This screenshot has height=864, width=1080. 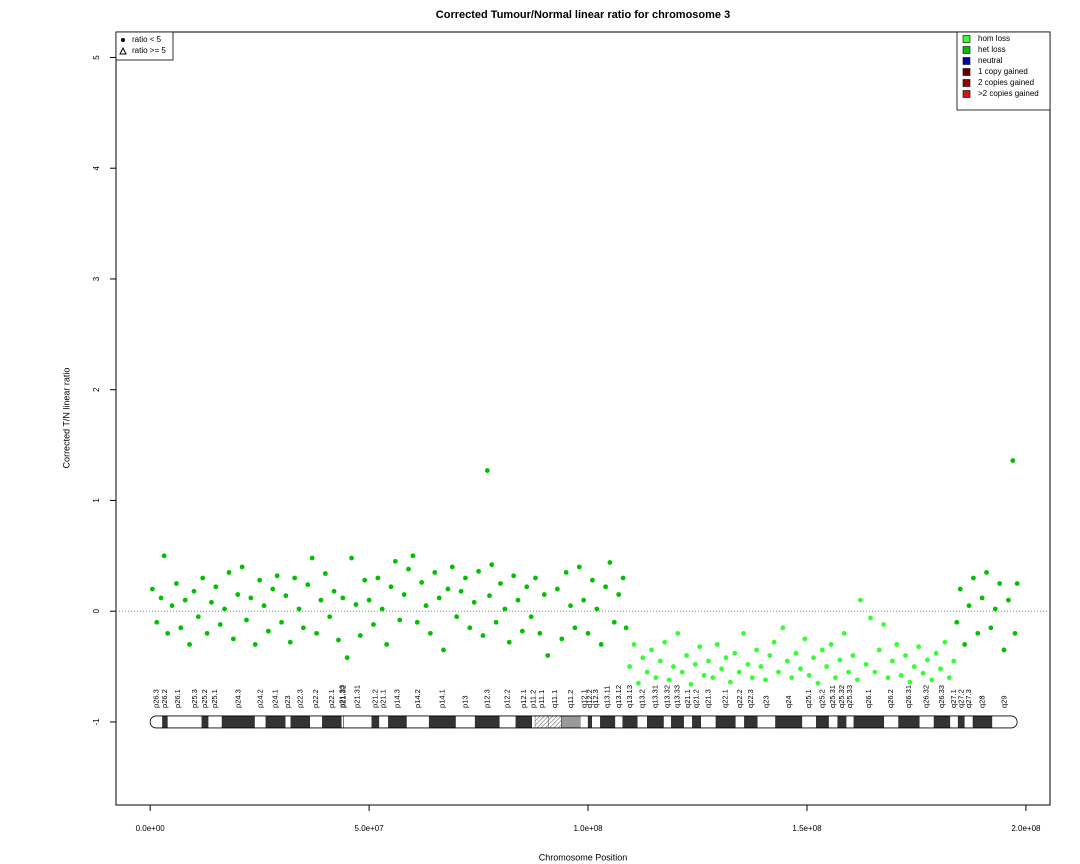 What do you see at coordinates (96, 278) in the screenshot?
I see `y-tick-label: 3` at bounding box center [96, 278].